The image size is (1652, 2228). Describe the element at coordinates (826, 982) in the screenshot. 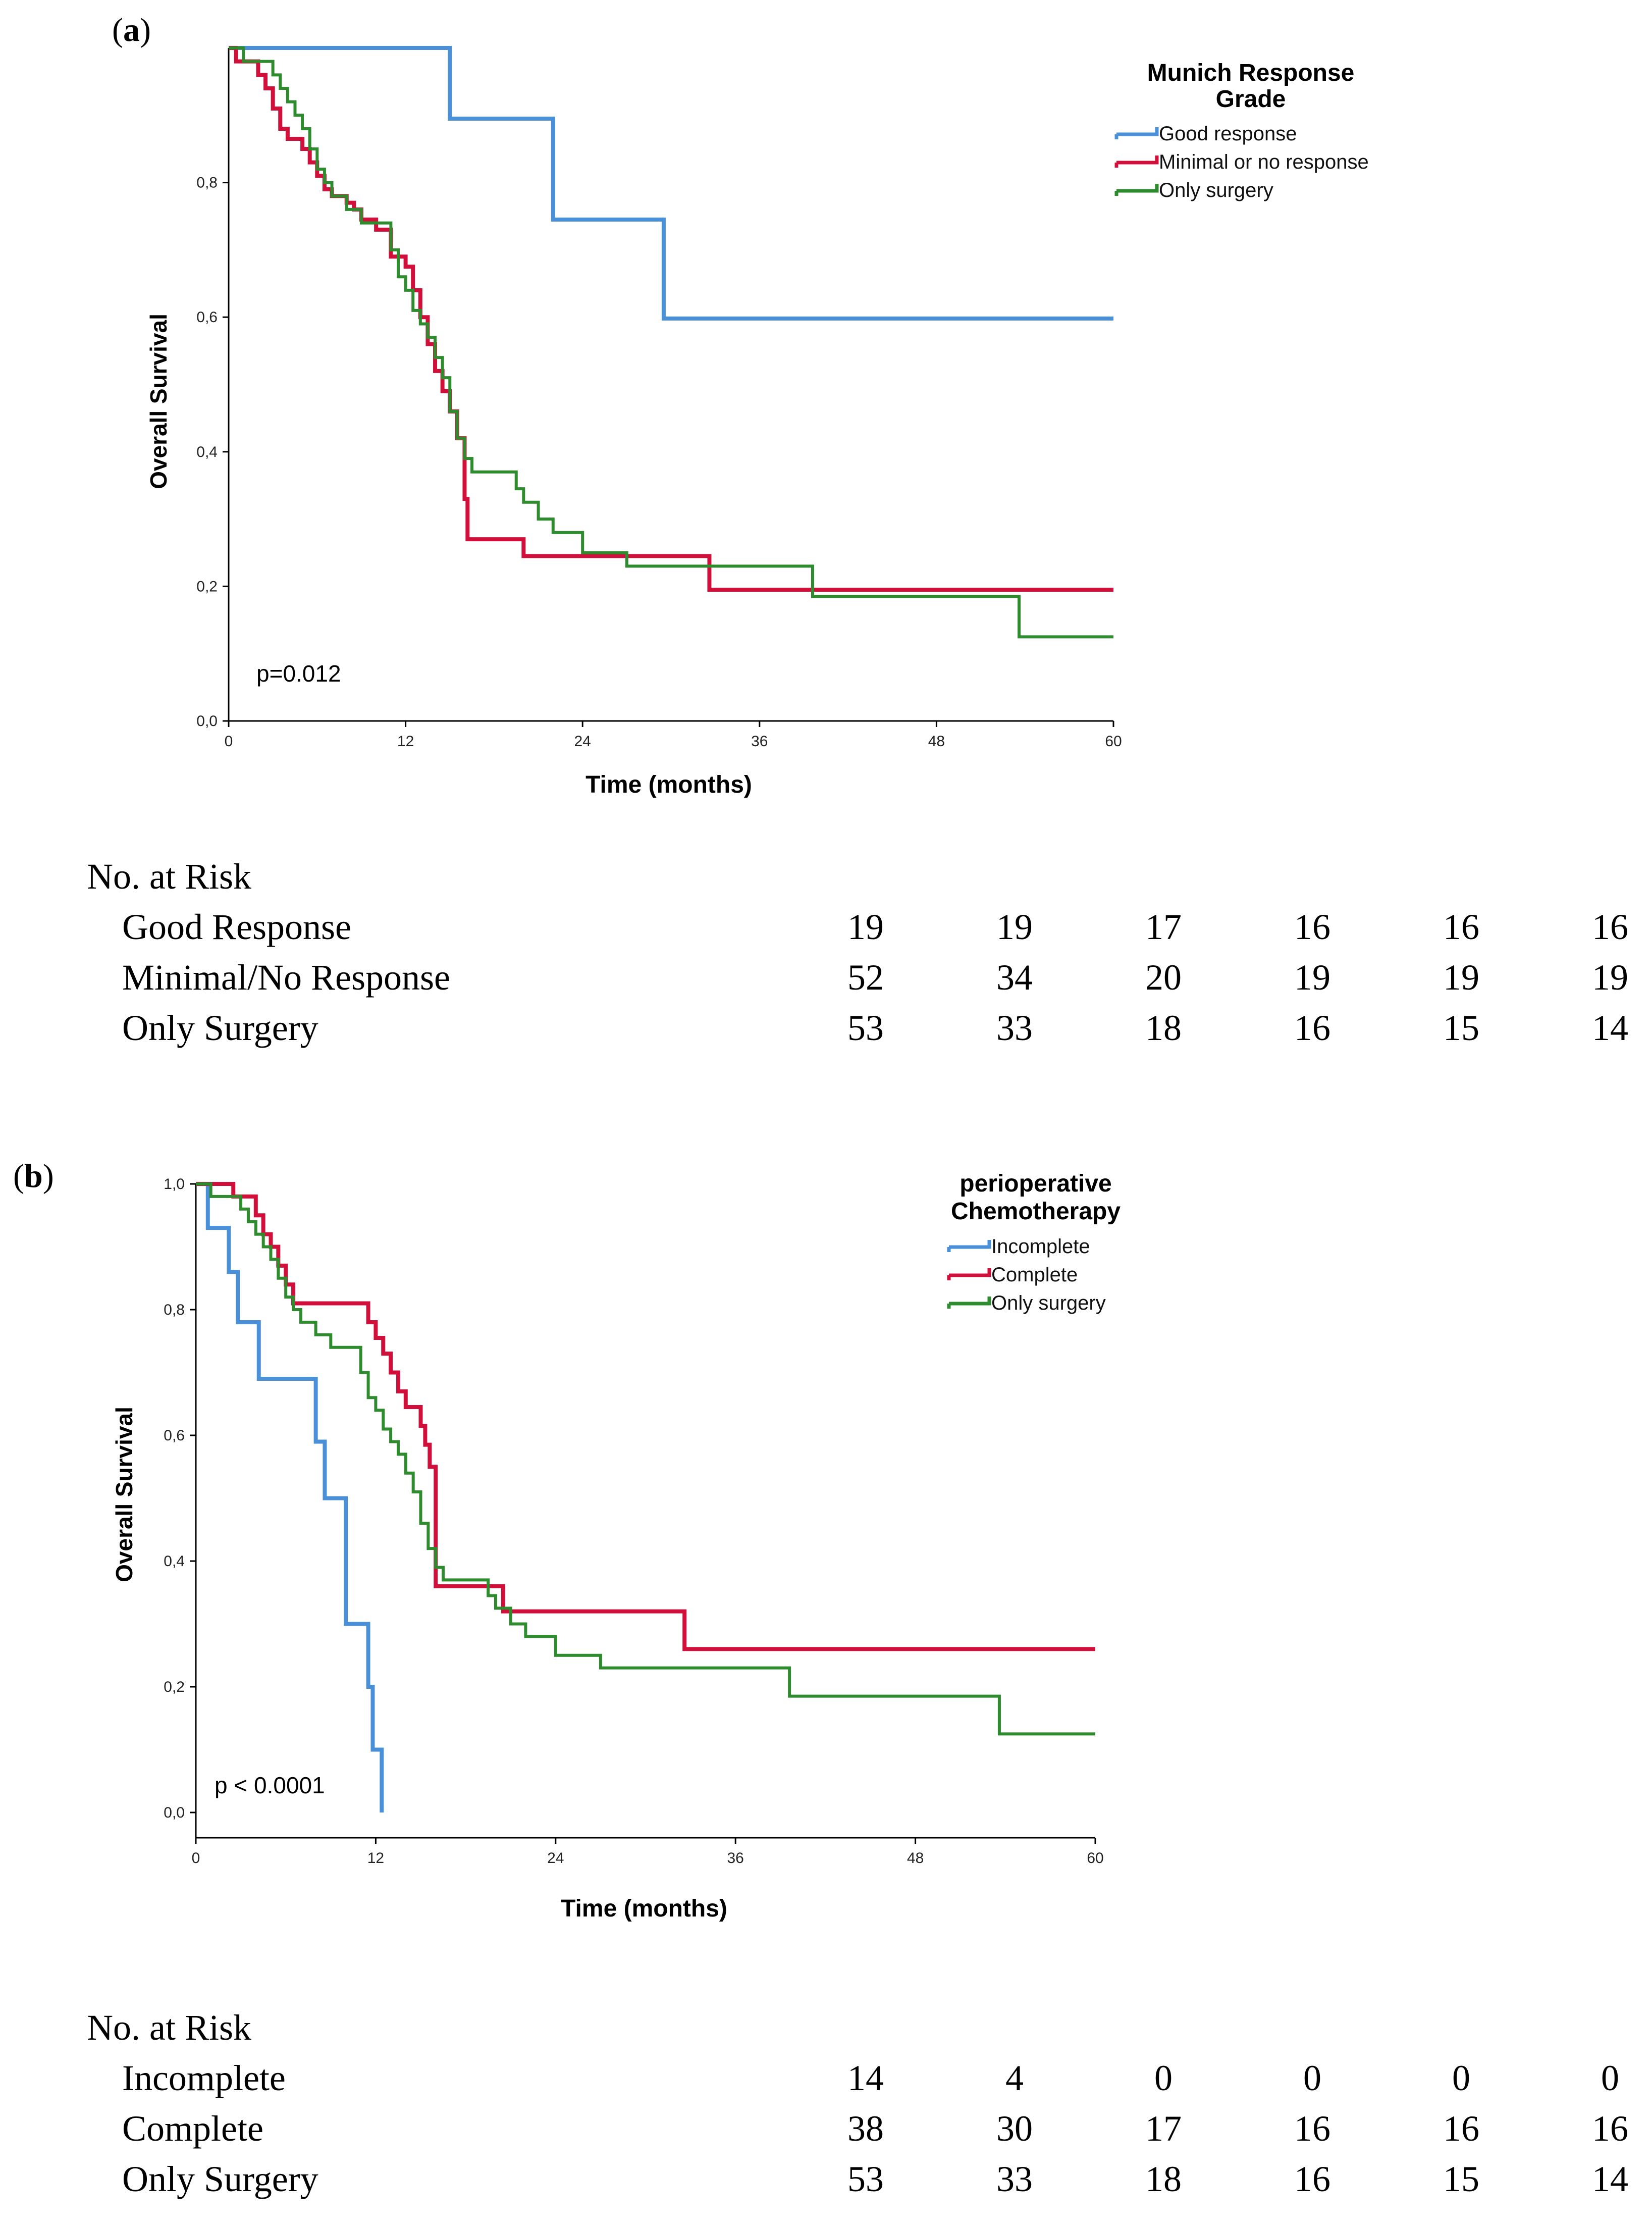

I see `risk-table-row: Minimal/No Response 52 34 20 19 19 19` at that location.